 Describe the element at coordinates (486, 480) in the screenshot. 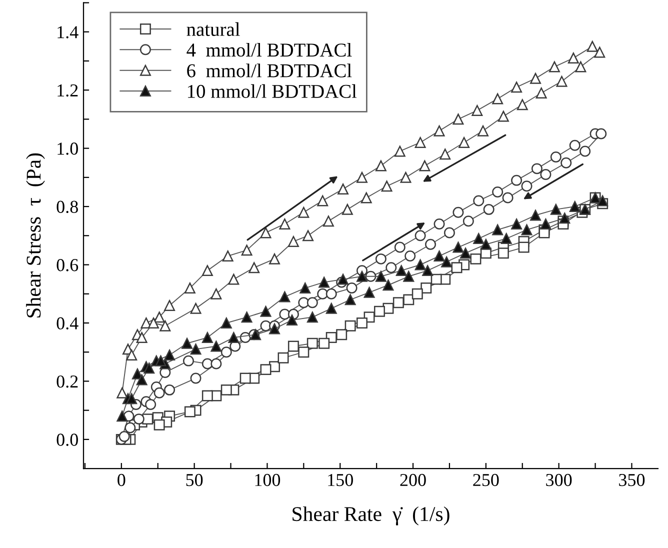

I see `x-tick-label: 250` at that location.